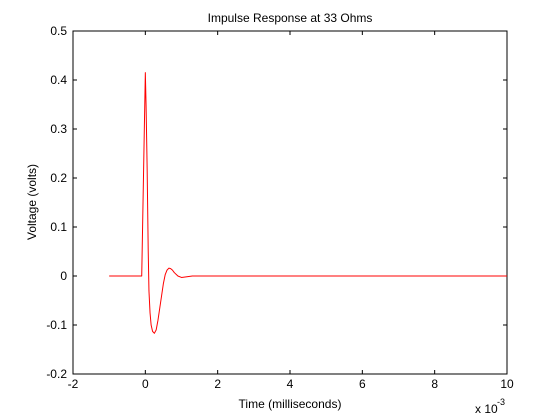 The width and height of the screenshot is (560, 420). What do you see at coordinates (290, 384) in the screenshot?
I see `x-tick-label: 4` at bounding box center [290, 384].